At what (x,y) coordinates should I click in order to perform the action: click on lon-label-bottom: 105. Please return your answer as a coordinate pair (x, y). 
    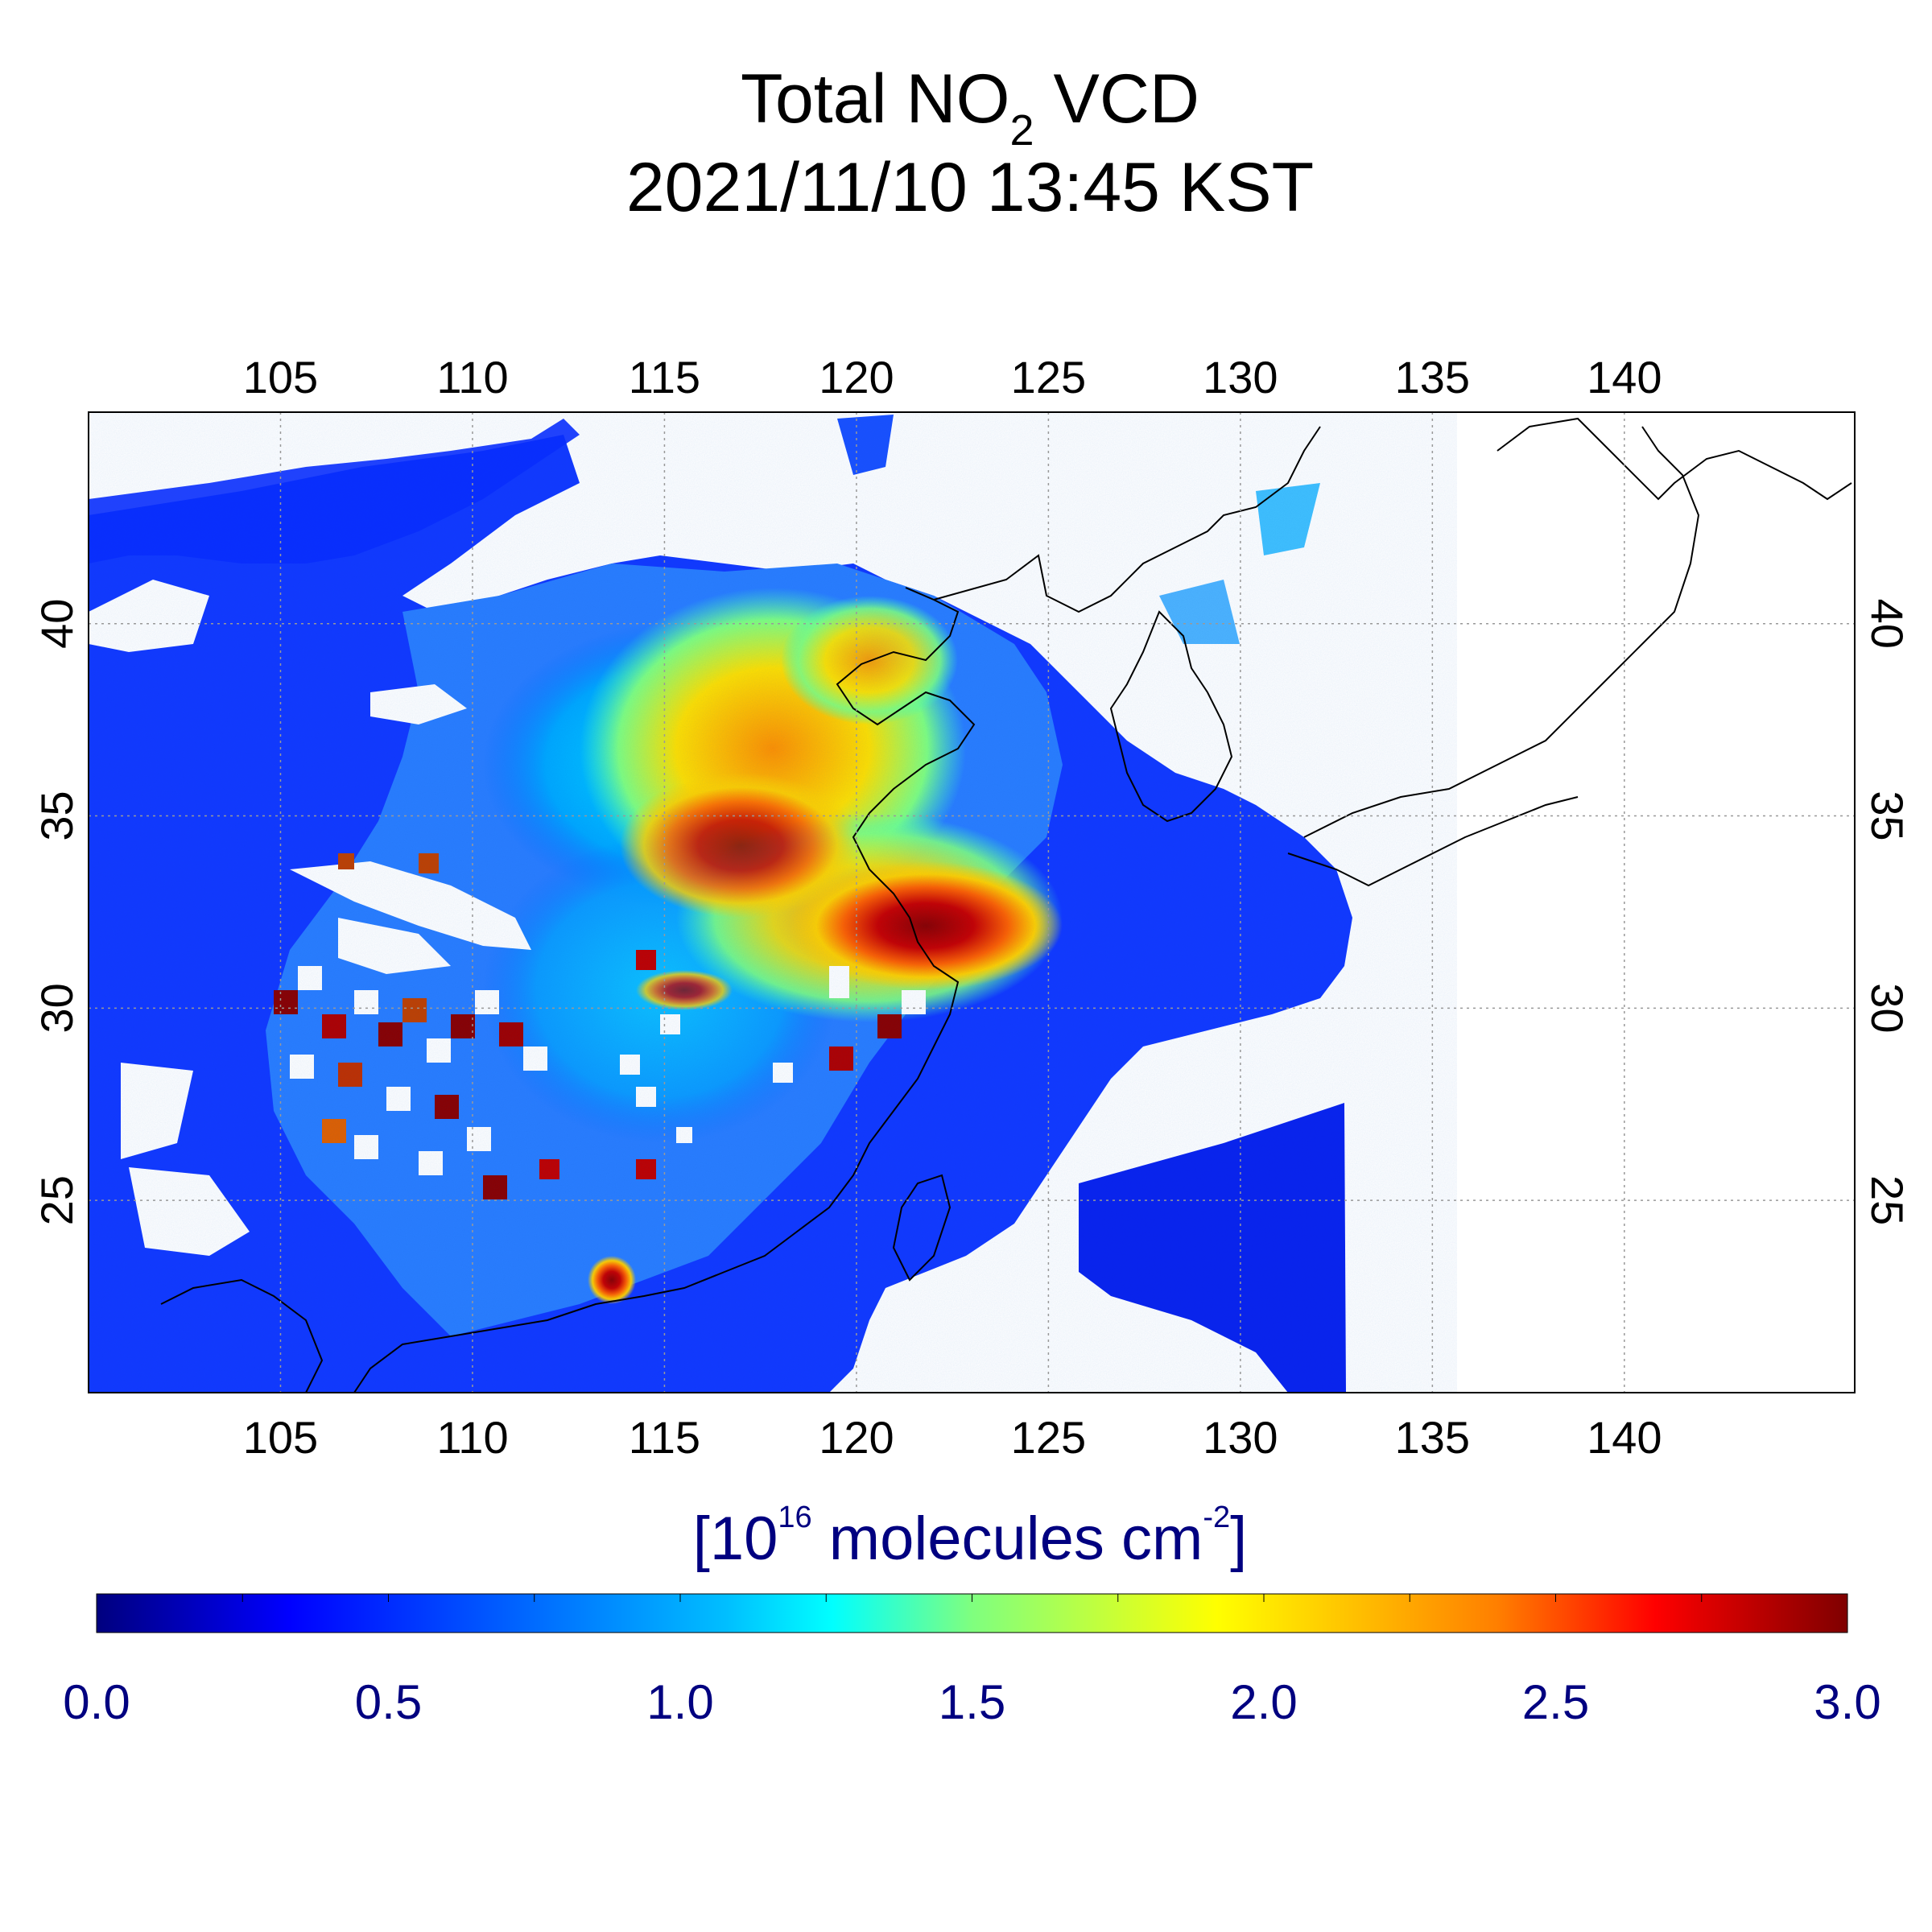
    Looking at the image, I should click on (280, 1437).